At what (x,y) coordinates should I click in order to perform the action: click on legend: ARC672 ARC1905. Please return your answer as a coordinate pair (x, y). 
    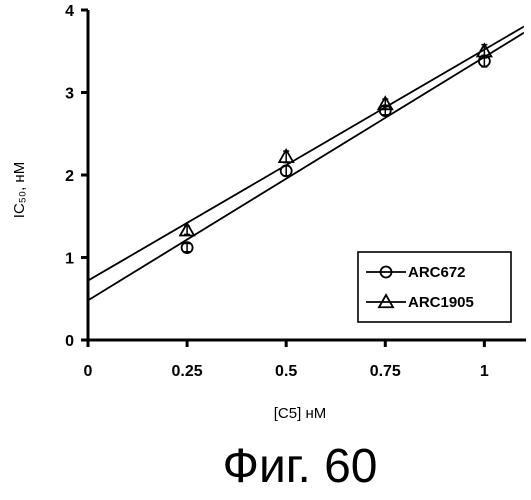
    Looking at the image, I should click on (434, 287).